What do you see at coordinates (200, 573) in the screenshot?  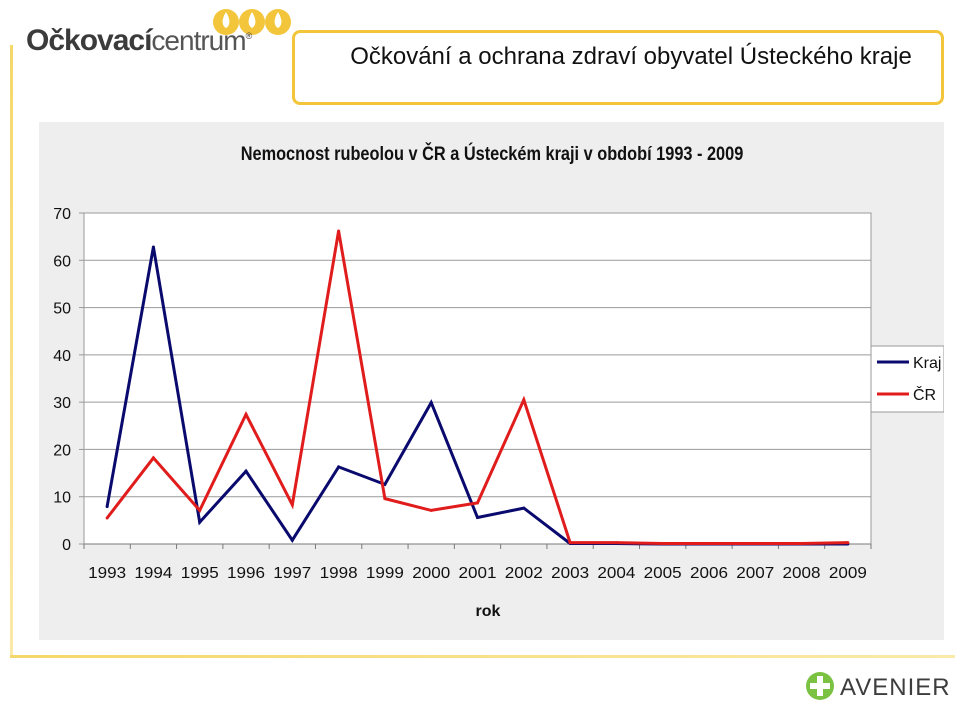 I see `x-tick-label: 1995` at bounding box center [200, 573].